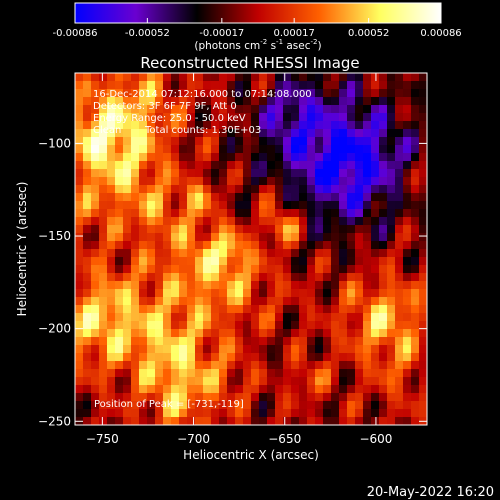  What do you see at coordinates (202, 94) in the screenshot?
I see `annotation-time-range: 16-Dec-2014 07:12:16.000 to 07:14:08.000` at bounding box center [202, 94].